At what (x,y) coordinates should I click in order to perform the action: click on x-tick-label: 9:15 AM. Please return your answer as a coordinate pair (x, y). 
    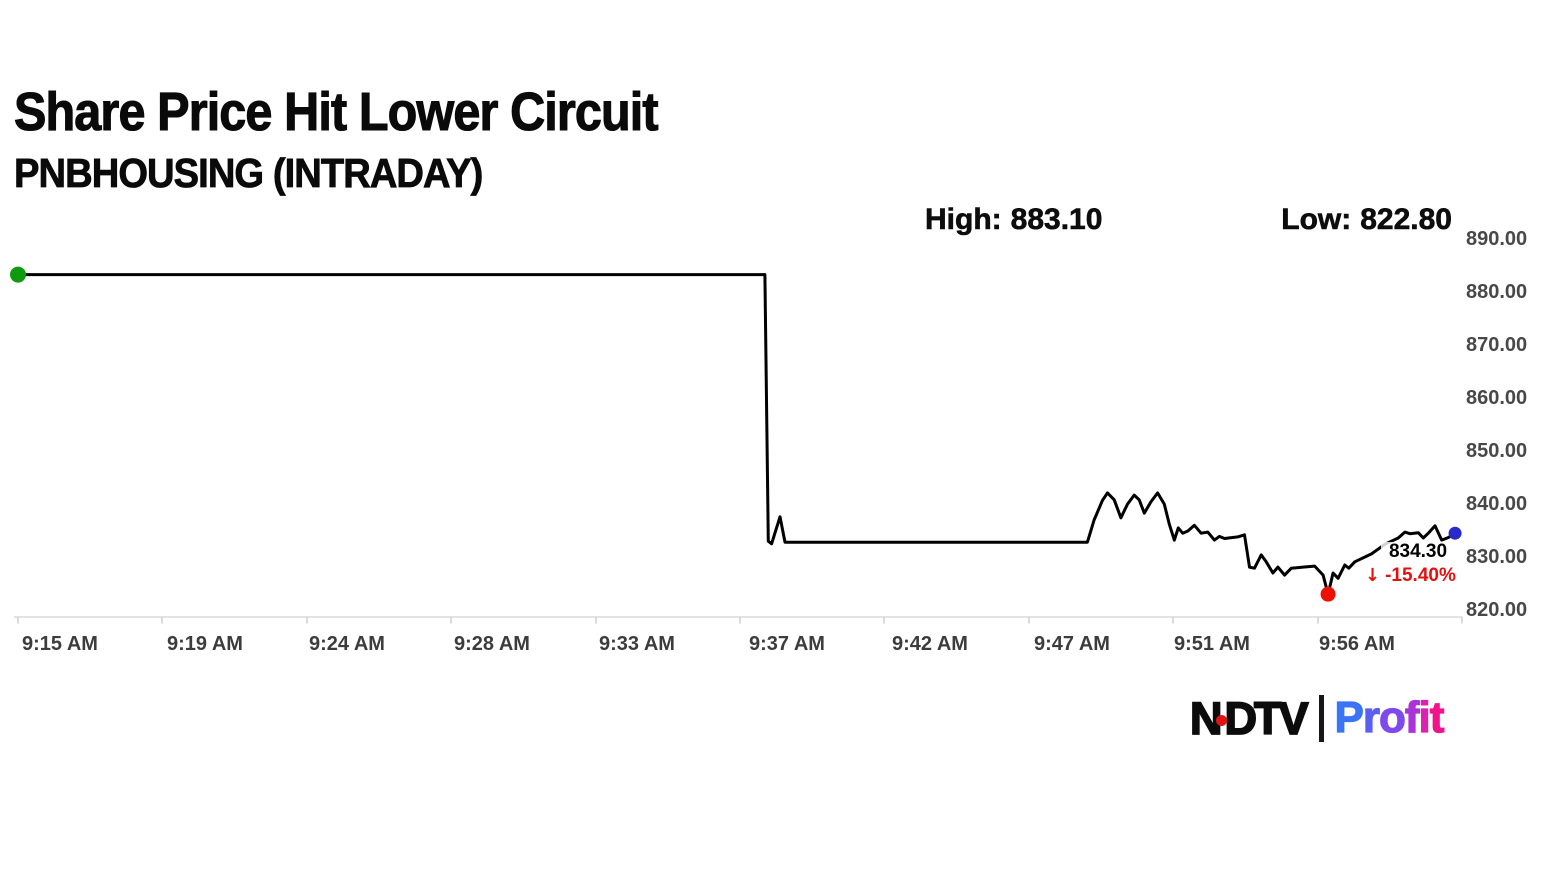
    Looking at the image, I should click on (60, 644).